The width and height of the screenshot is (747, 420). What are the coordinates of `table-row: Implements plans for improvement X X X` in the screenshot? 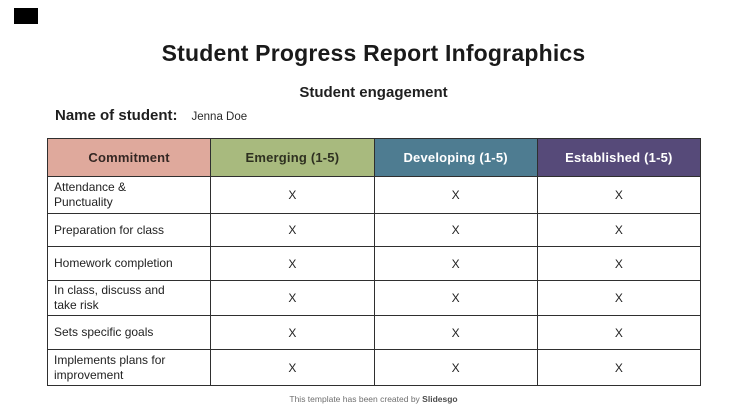 It's located at (374, 367).